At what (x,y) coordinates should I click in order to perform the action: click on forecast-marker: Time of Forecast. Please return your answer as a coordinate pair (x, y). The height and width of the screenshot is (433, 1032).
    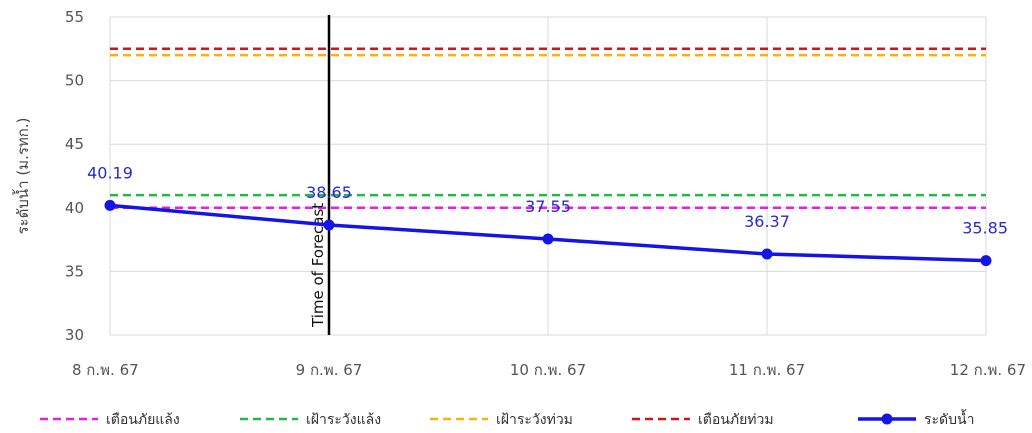
    Looking at the image, I should click on (320, 175).